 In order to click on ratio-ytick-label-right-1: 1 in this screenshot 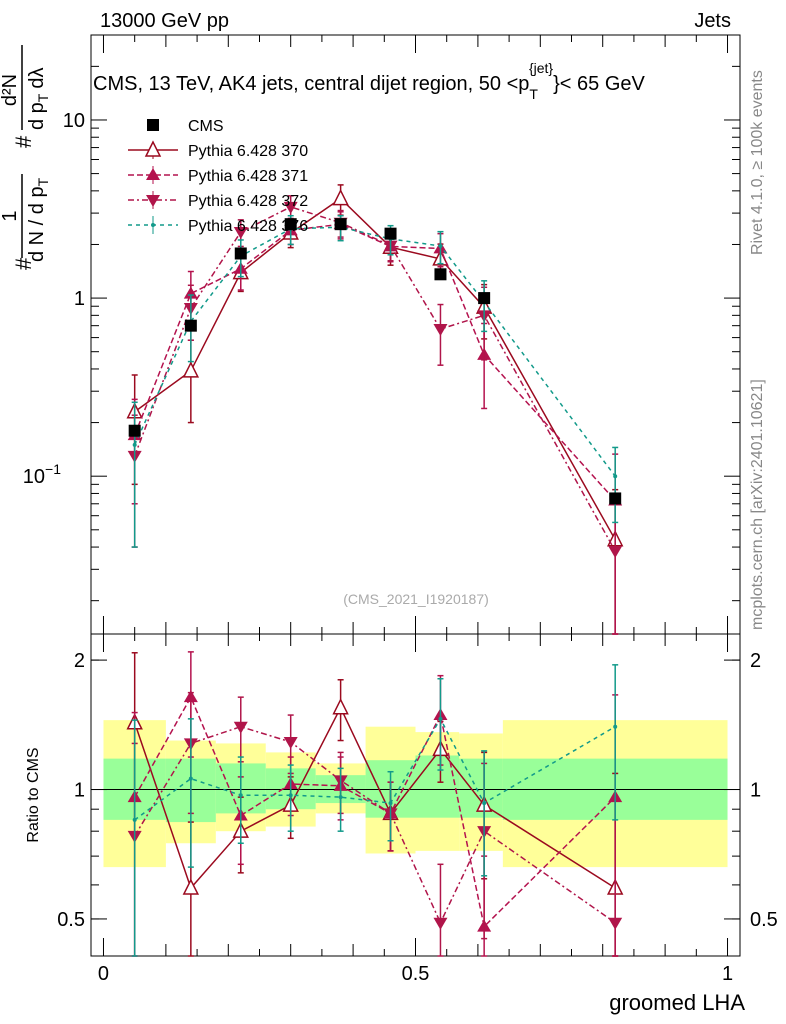, I will do `click(755, 791)`.